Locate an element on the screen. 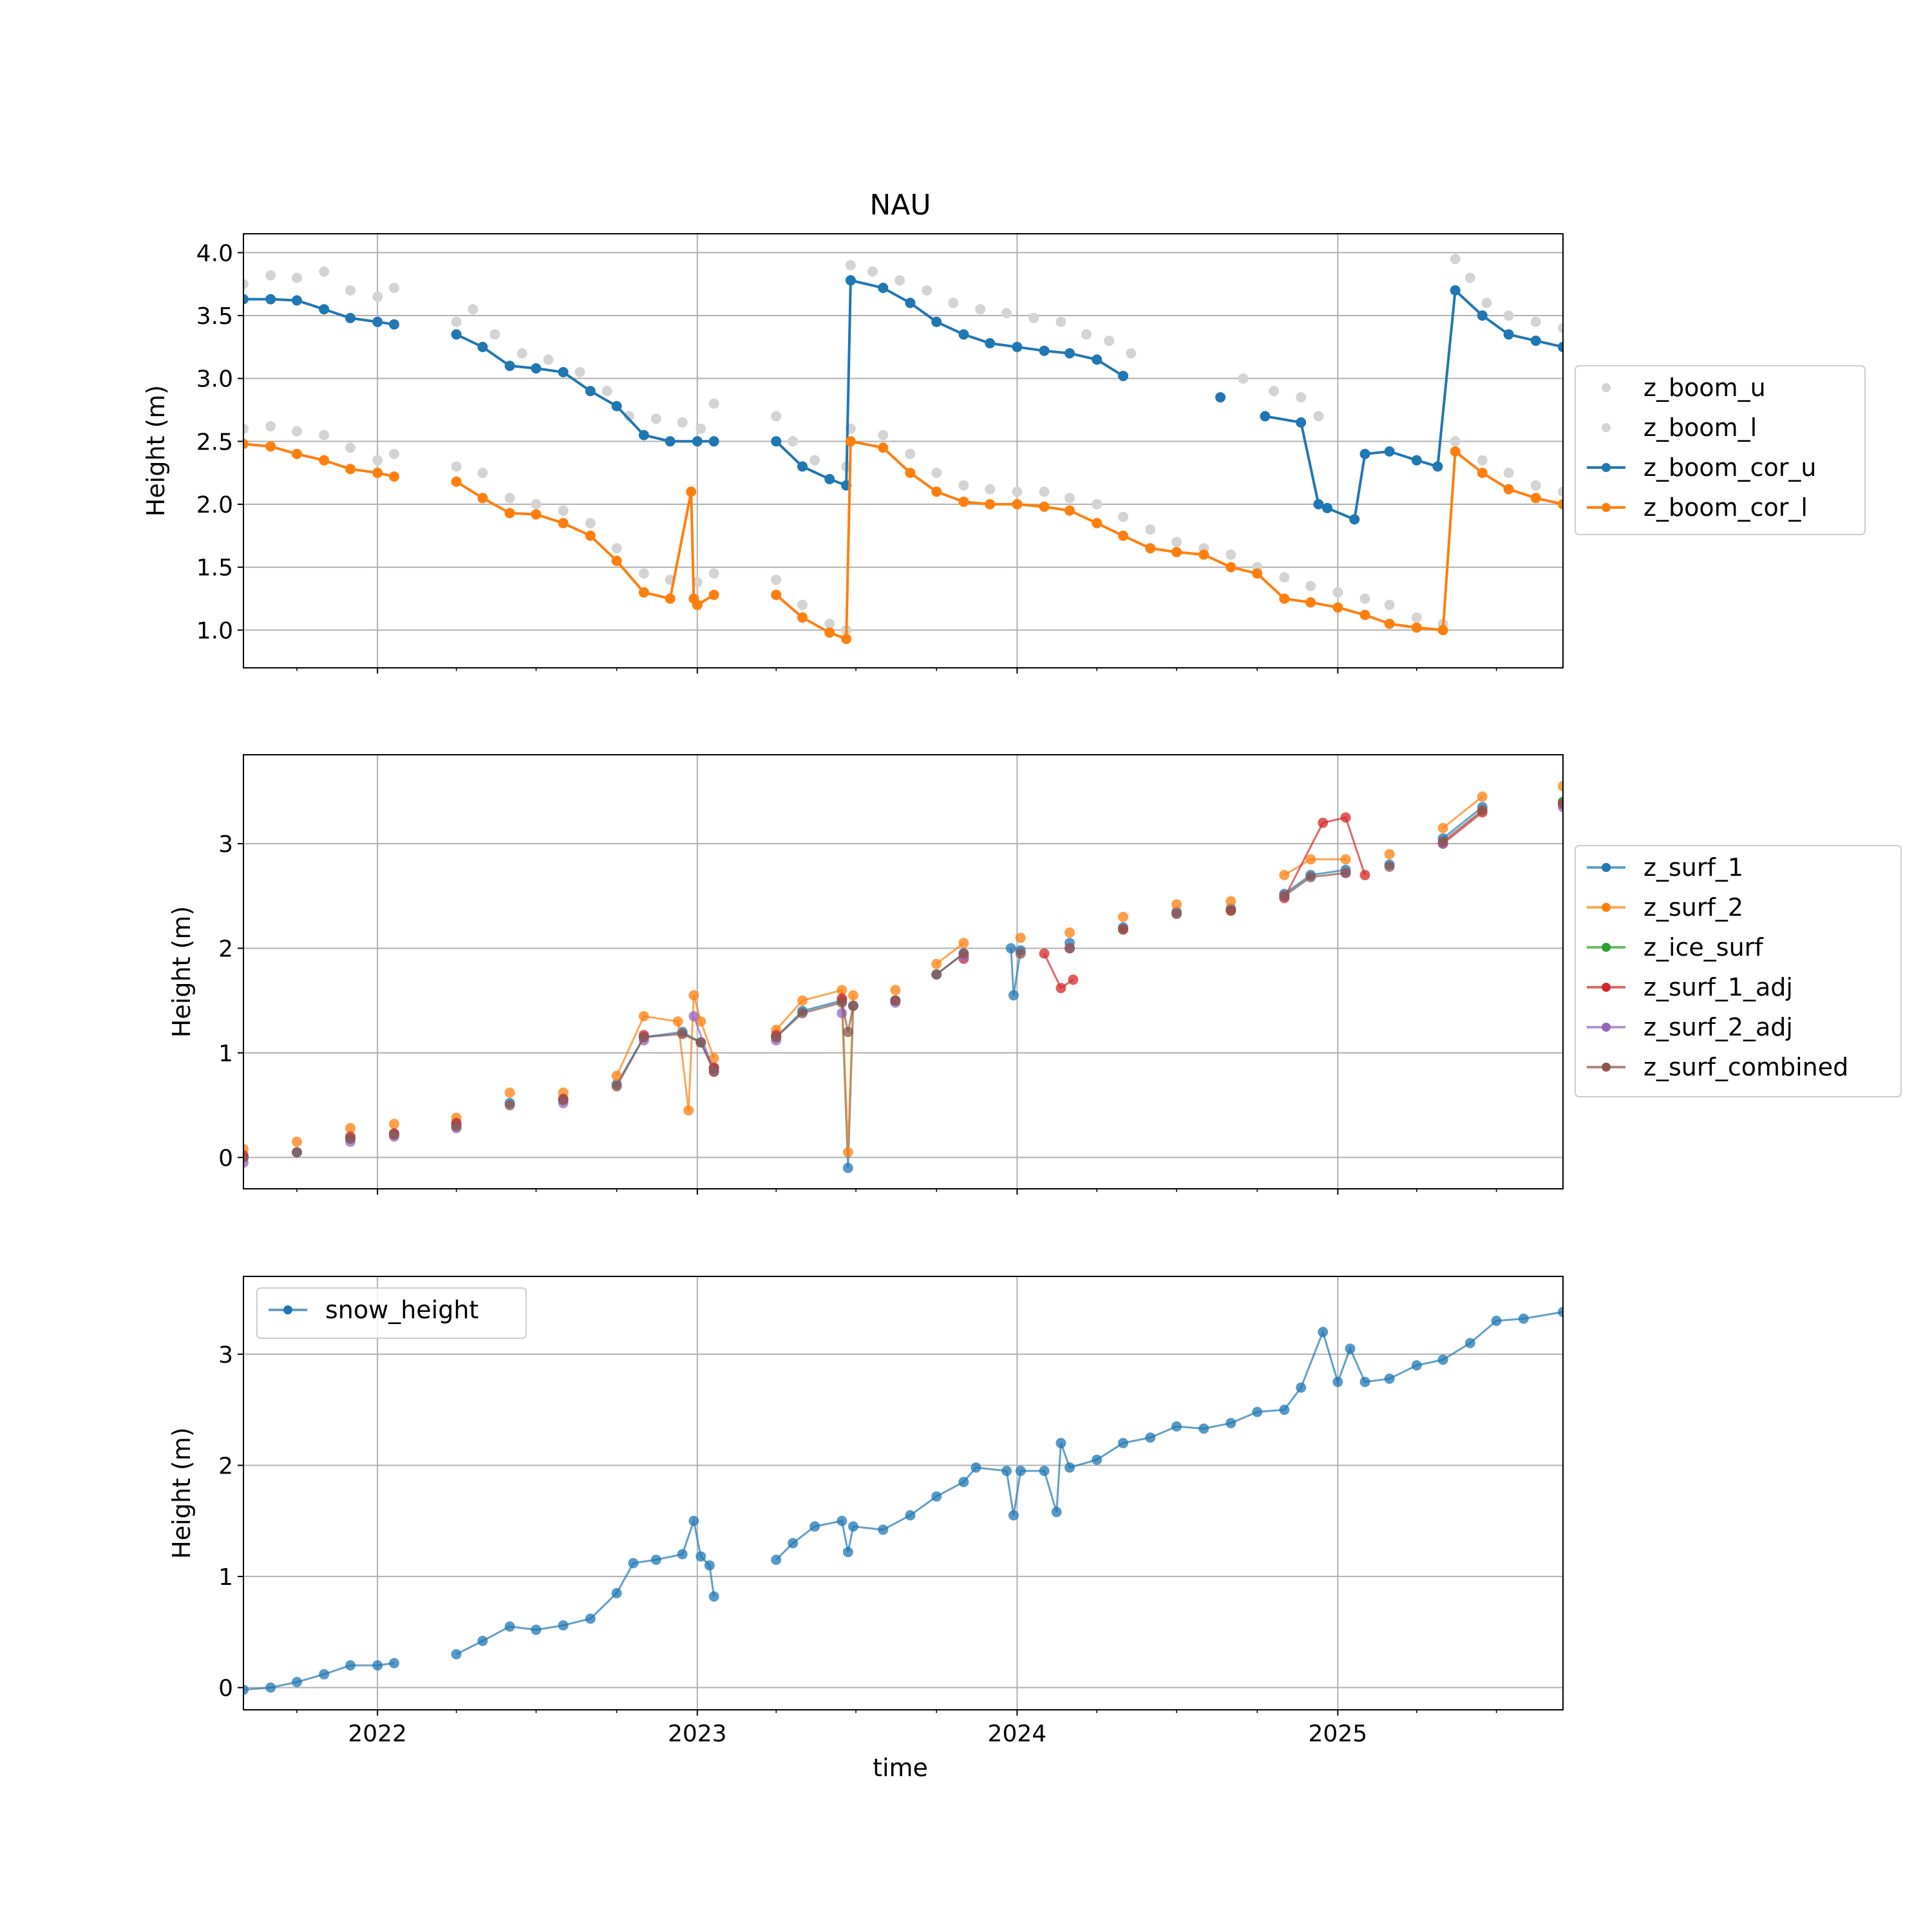 This screenshot has width=1932, height=1932. legend-item-z_ice_surf: z_ice_surf is located at coordinates (1675, 947).